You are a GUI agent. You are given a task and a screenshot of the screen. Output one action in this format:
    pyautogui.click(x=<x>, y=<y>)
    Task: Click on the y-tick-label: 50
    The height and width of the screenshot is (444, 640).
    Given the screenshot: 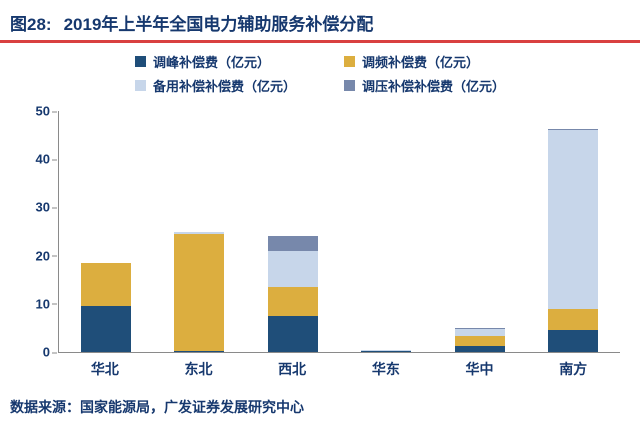 What is the action you would take?
    pyautogui.click(x=34, y=111)
    